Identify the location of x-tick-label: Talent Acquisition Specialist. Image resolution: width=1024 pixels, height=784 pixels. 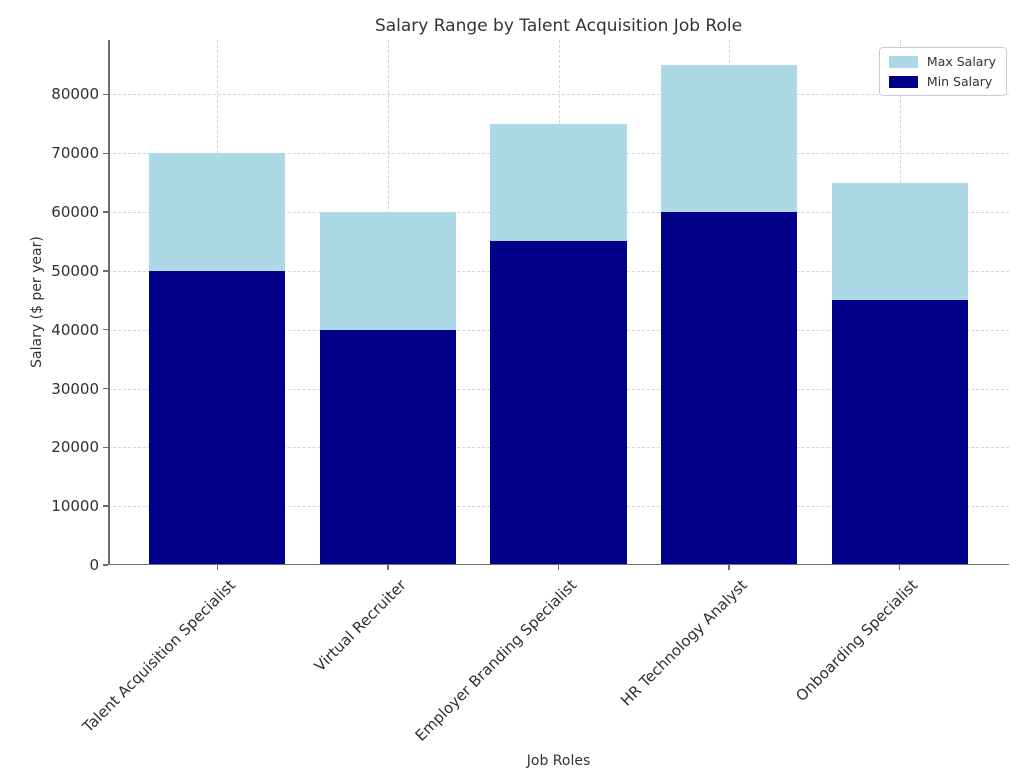
(158, 656).